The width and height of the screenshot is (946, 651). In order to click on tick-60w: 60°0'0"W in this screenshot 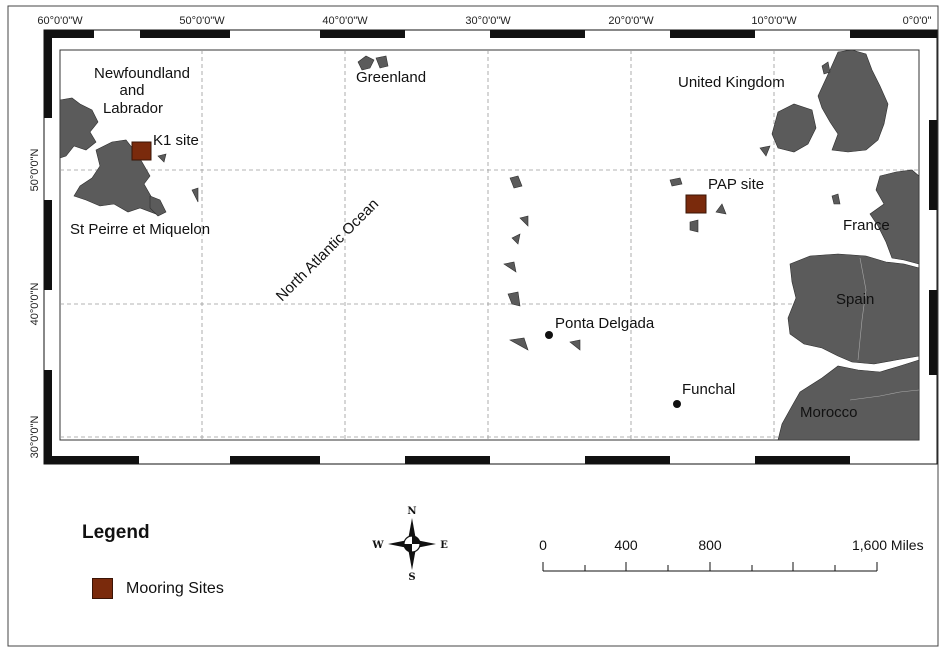, I will do `click(60, 21)`.